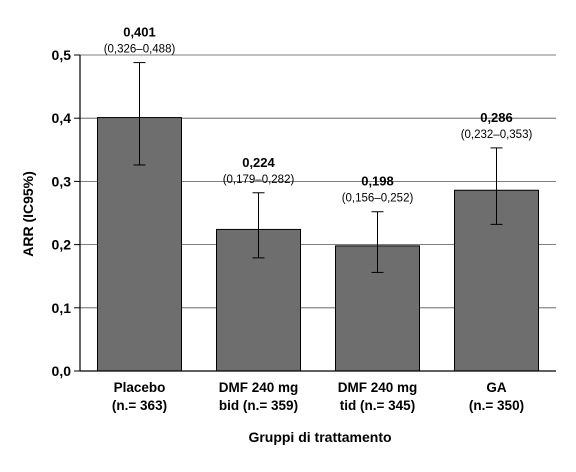 The height and width of the screenshot is (472, 576). Describe the element at coordinates (139, 405) in the screenshot. I see `x-tick-label: (n.= 363)` at that location.